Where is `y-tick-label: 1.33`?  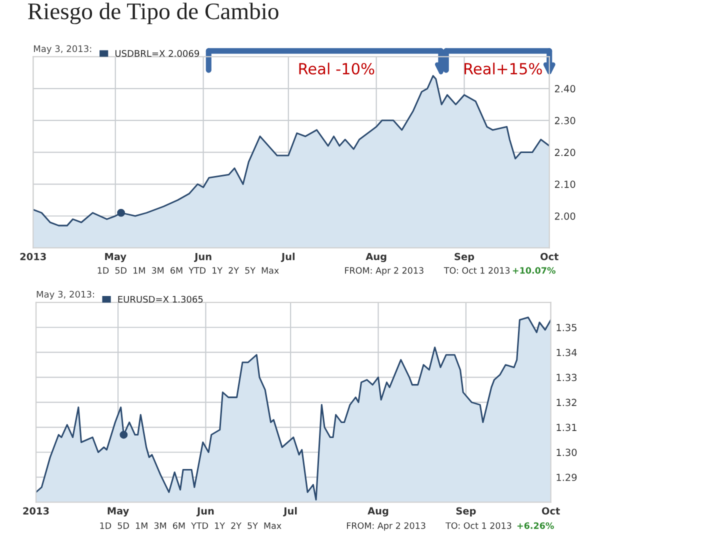 y-tick-label: 1.33 is located at coordinates (566, 378).